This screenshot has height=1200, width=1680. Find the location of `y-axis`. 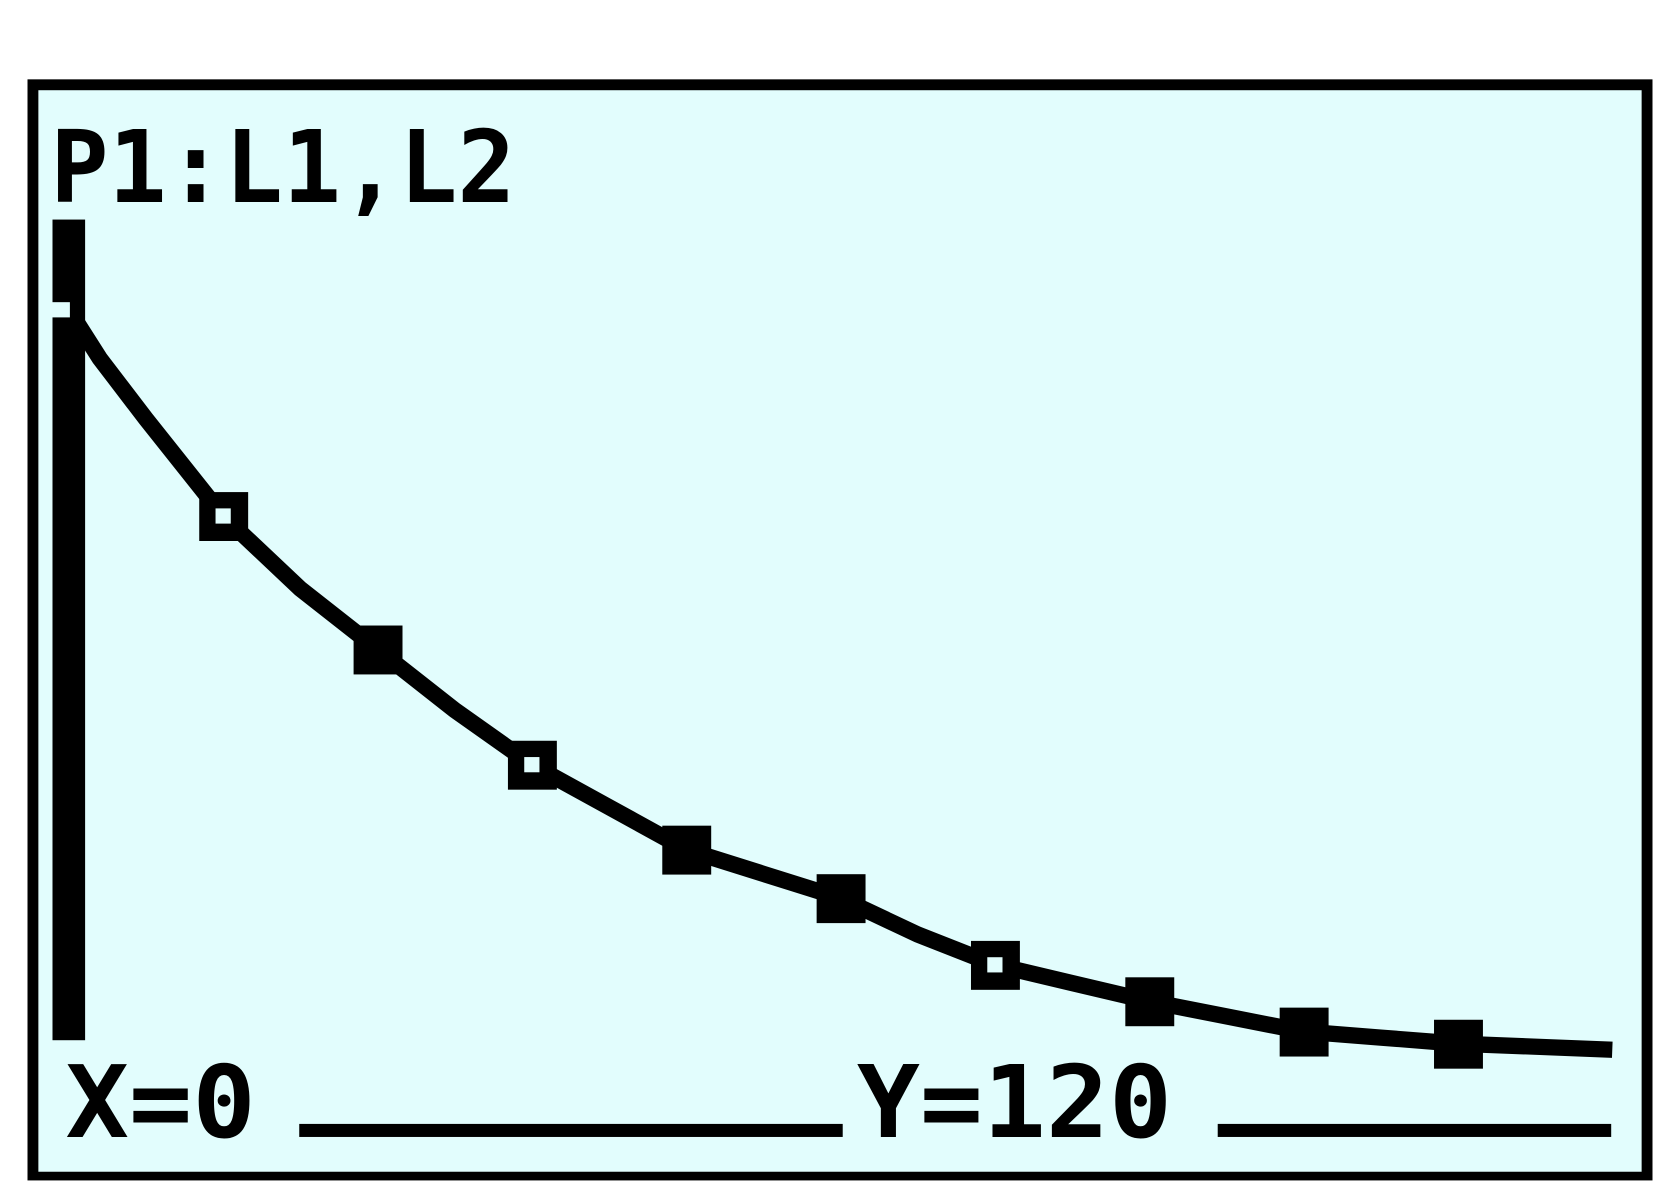

y-axis is located at coordinates (69, 630).